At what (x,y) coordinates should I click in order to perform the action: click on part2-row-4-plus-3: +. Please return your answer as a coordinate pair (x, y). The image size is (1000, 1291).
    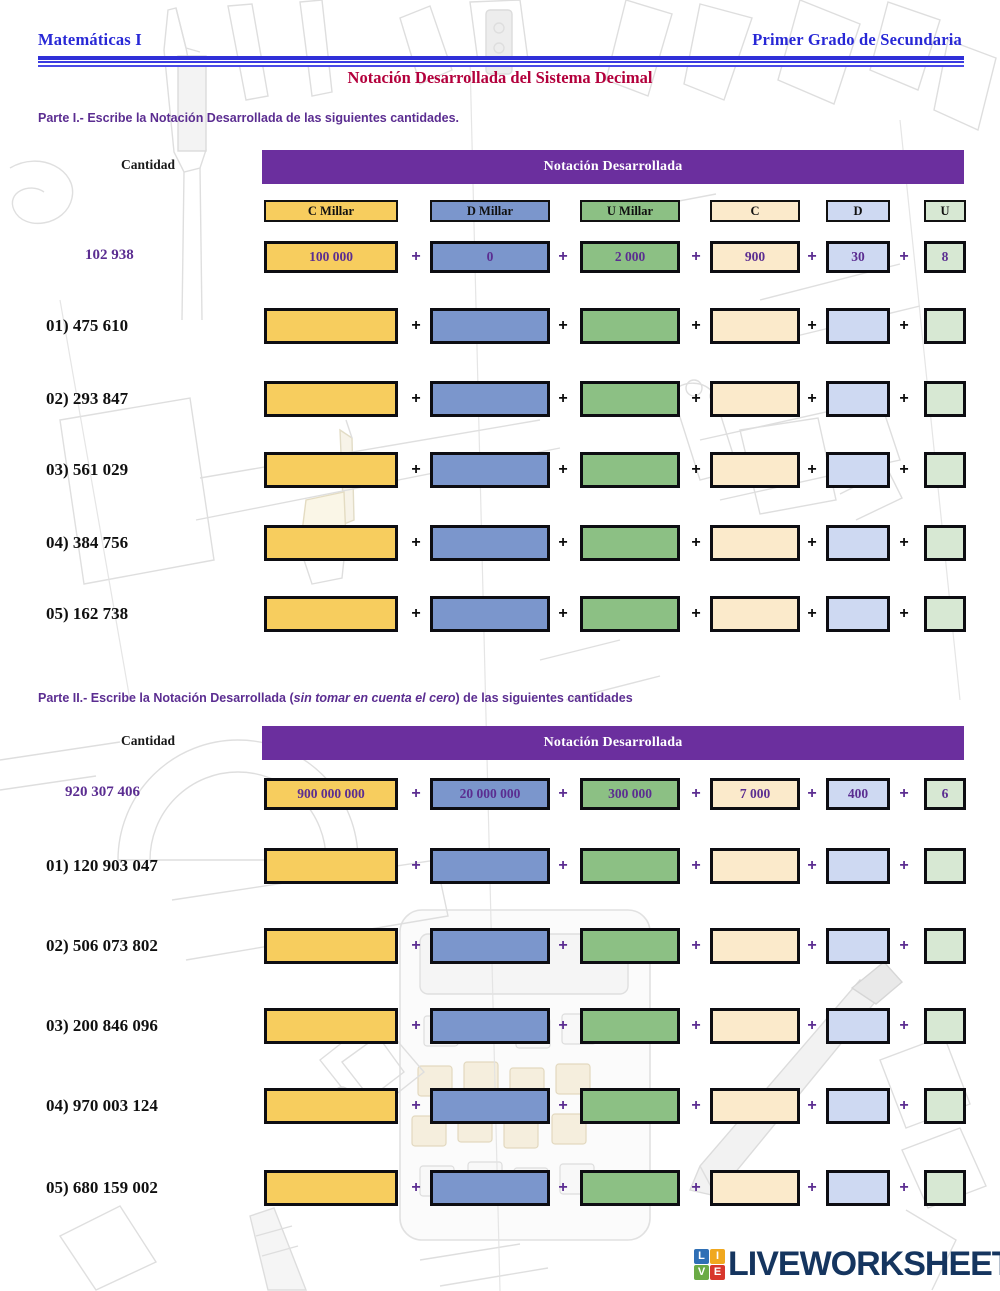
    Looking at the image, I should click on (812, 1105).